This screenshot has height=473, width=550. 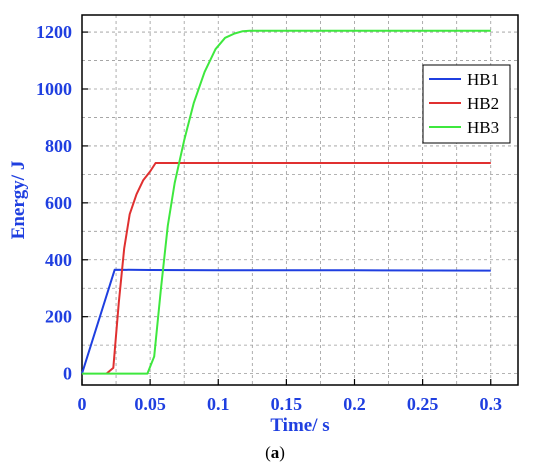 What do you see at coordinates (282, 452) in the screenshot?
I see `caption-close-paren: )` at bounding box center [282, 452].